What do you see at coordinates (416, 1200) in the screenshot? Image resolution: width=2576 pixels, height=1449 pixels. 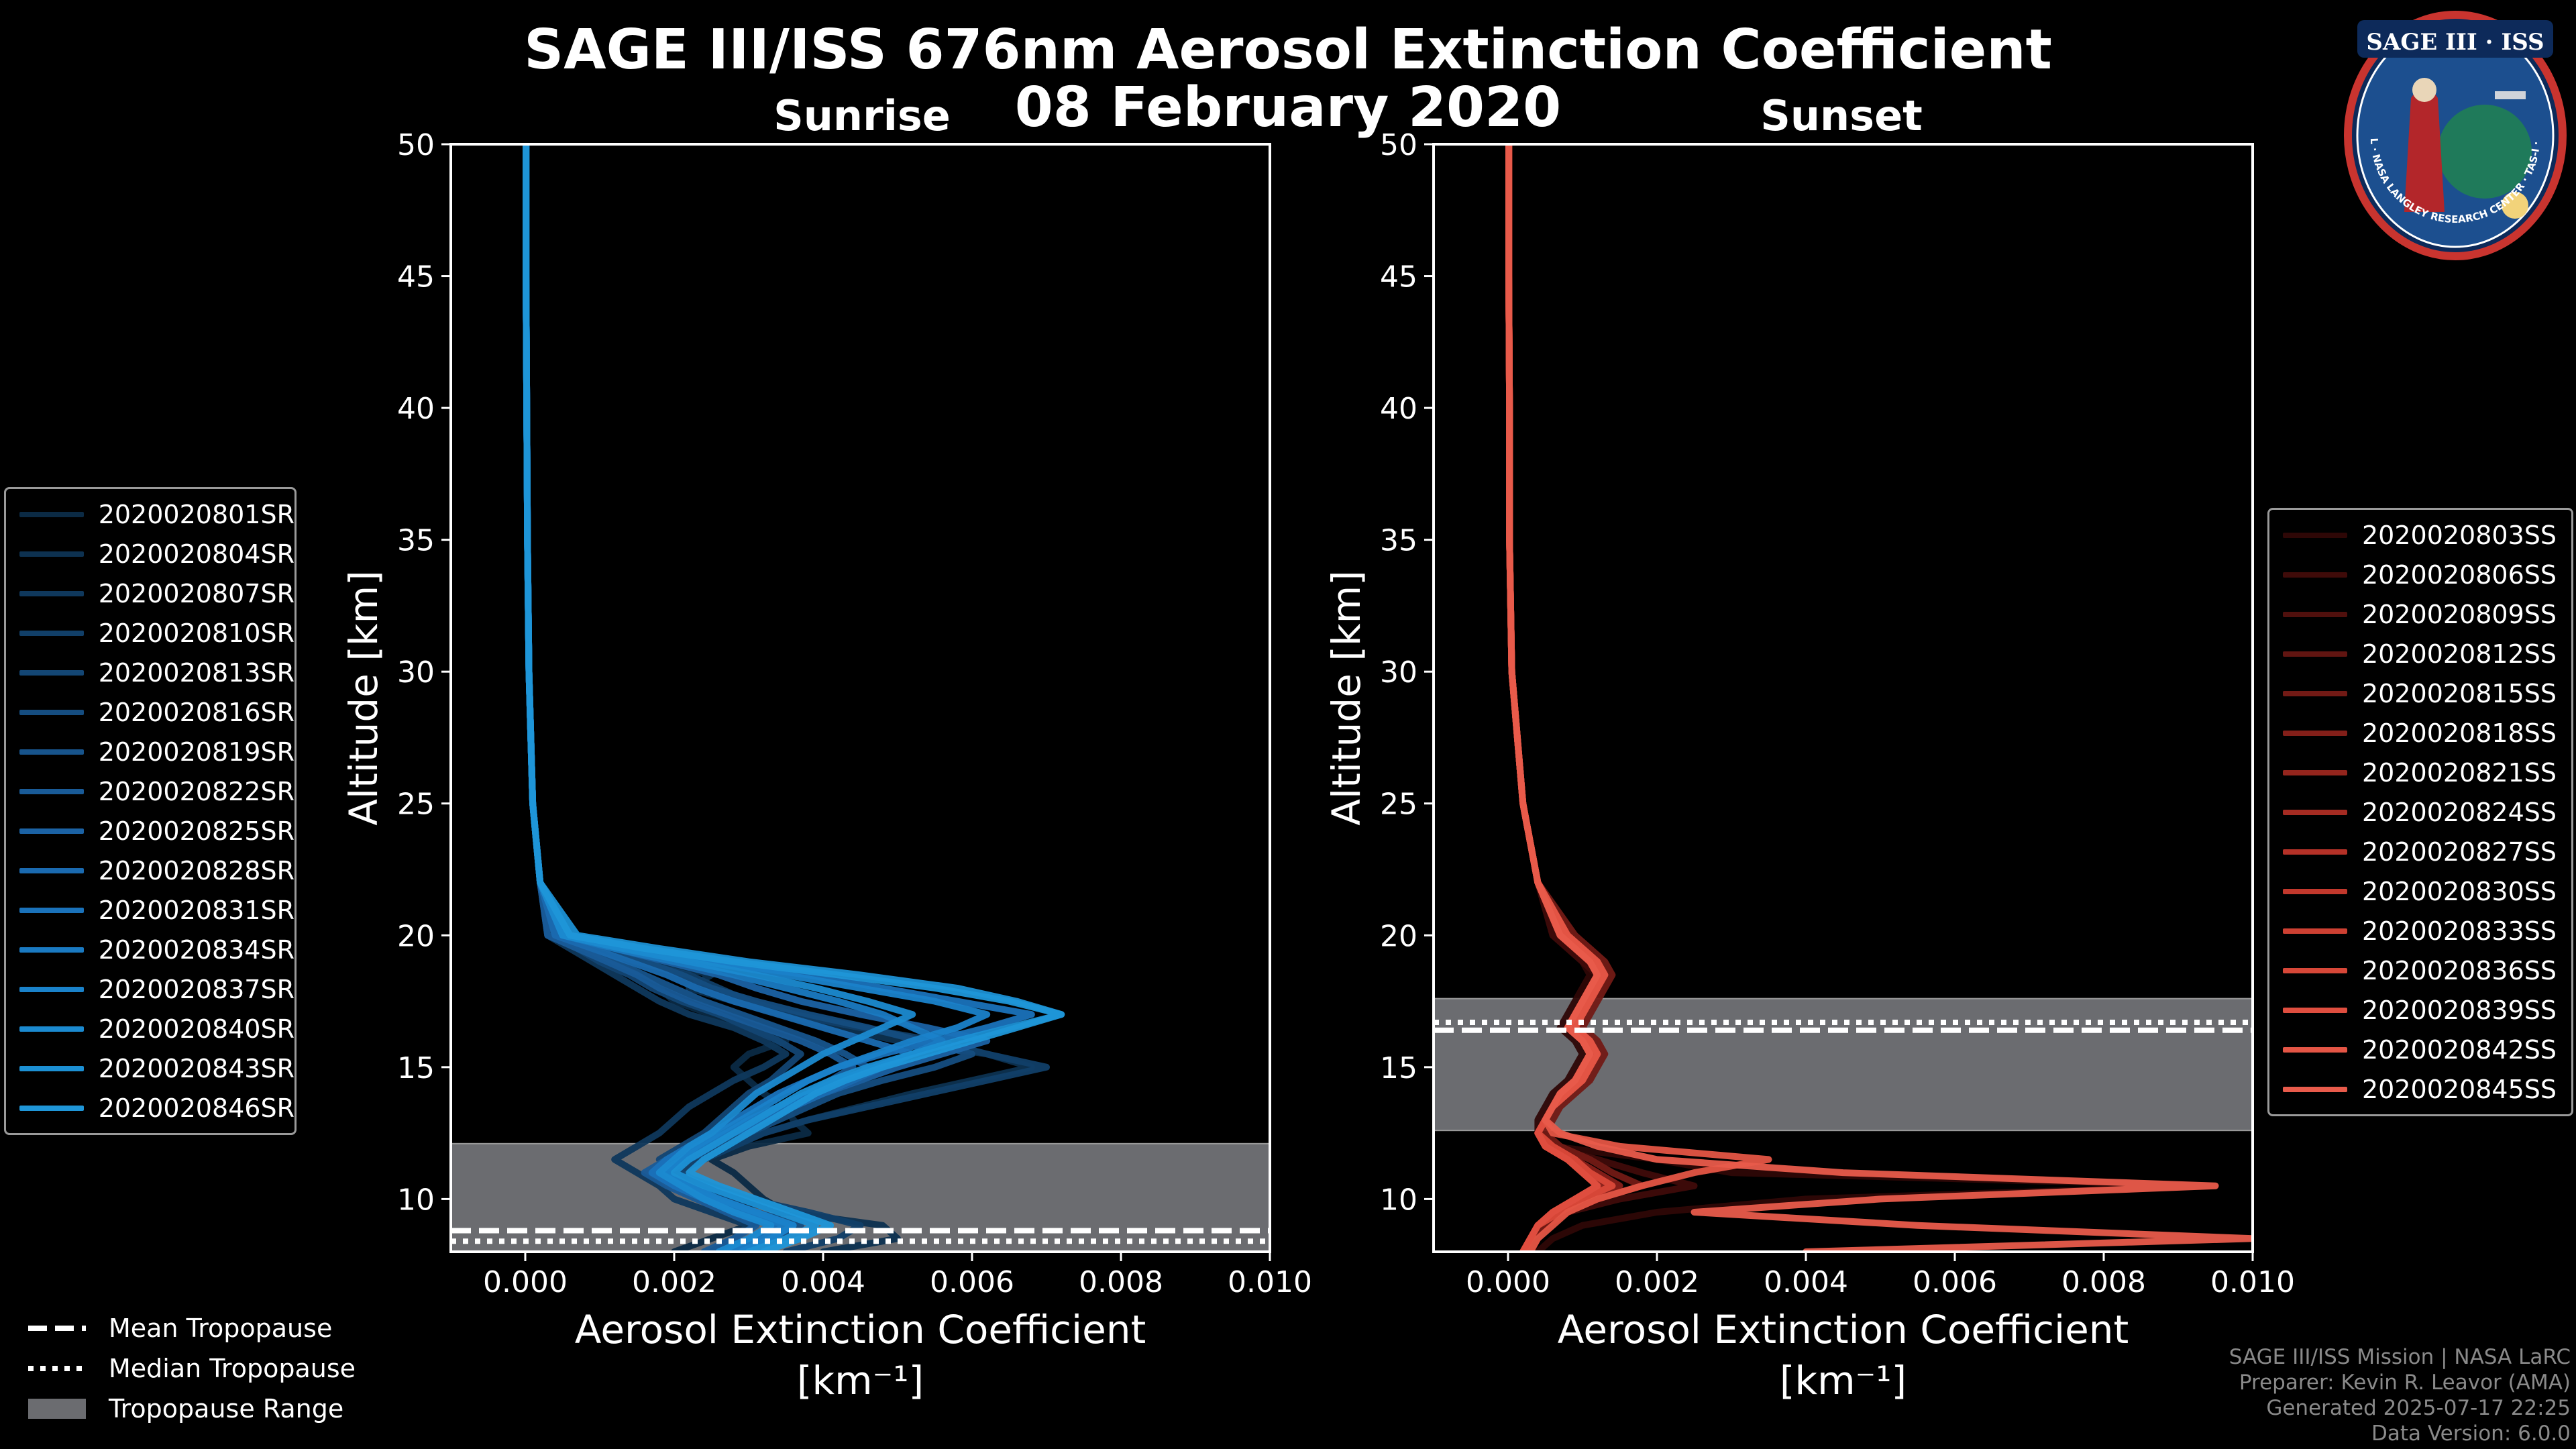 I see `sunrise-ytick-label: 10` at bounding box center [416, 1200].